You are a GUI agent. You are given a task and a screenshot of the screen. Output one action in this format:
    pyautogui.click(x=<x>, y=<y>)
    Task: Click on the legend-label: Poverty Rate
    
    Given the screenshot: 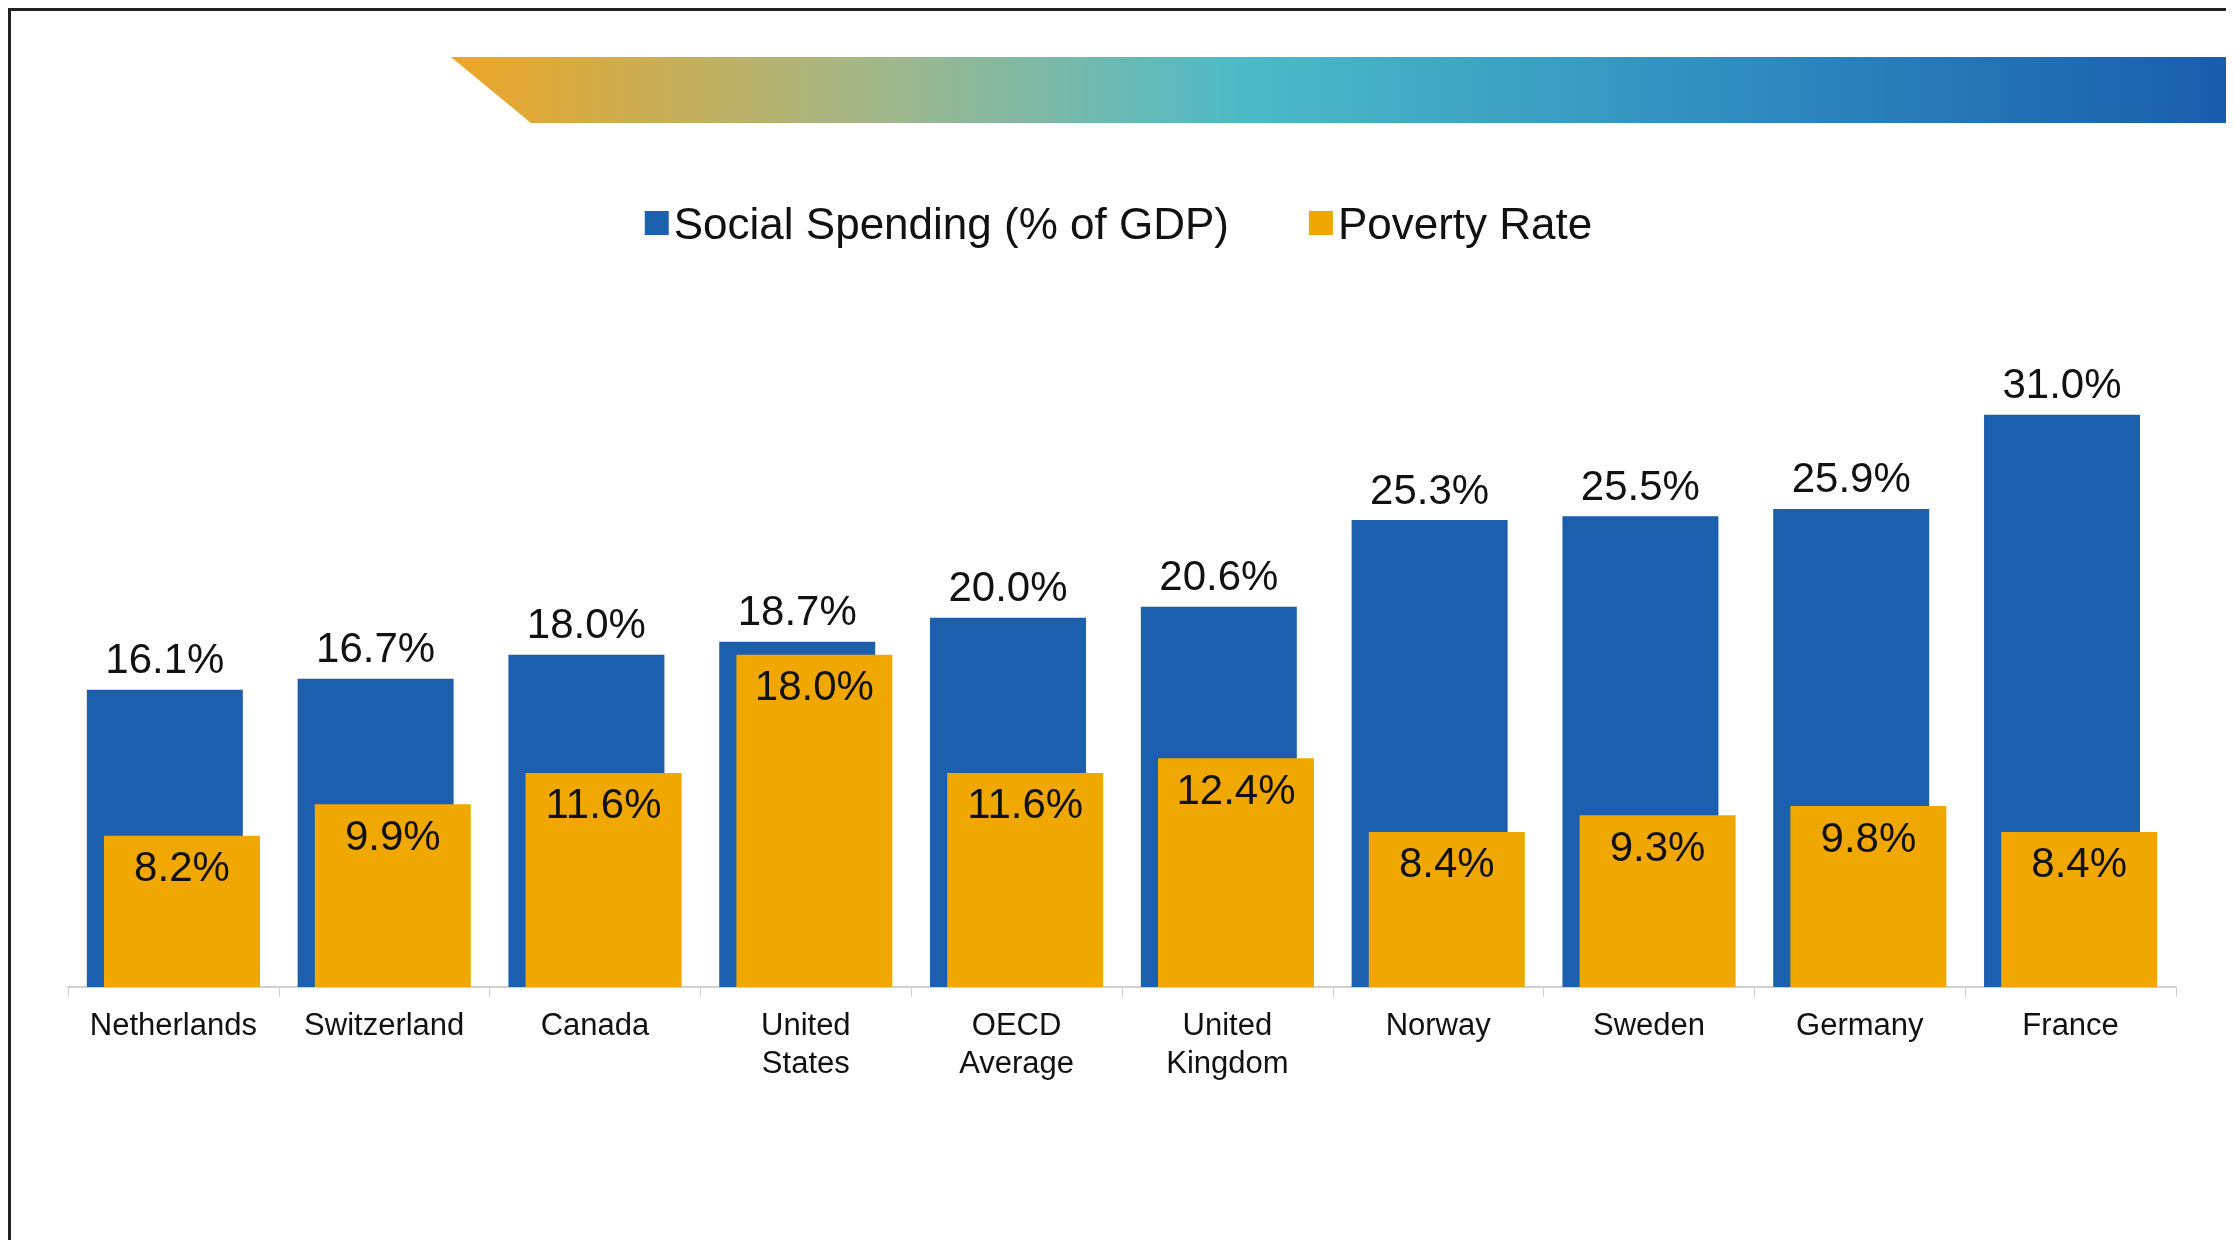 What is the action you would take?
    pyautogui.click(x=1465, y=223)
    